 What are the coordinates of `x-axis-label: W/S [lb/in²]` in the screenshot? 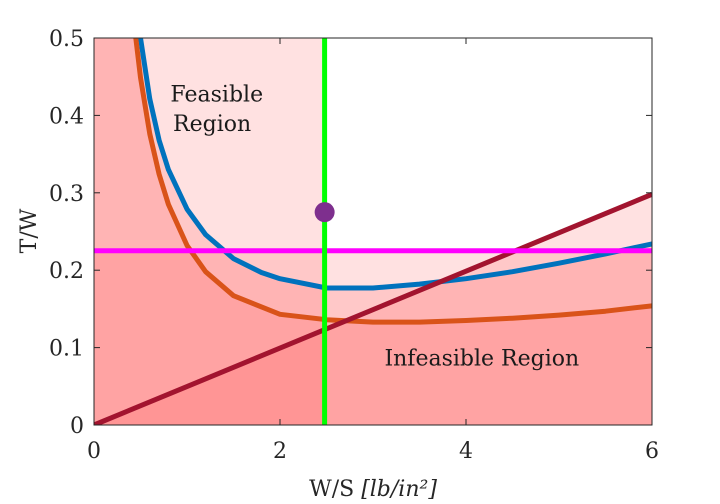 It's located at (373, 489).